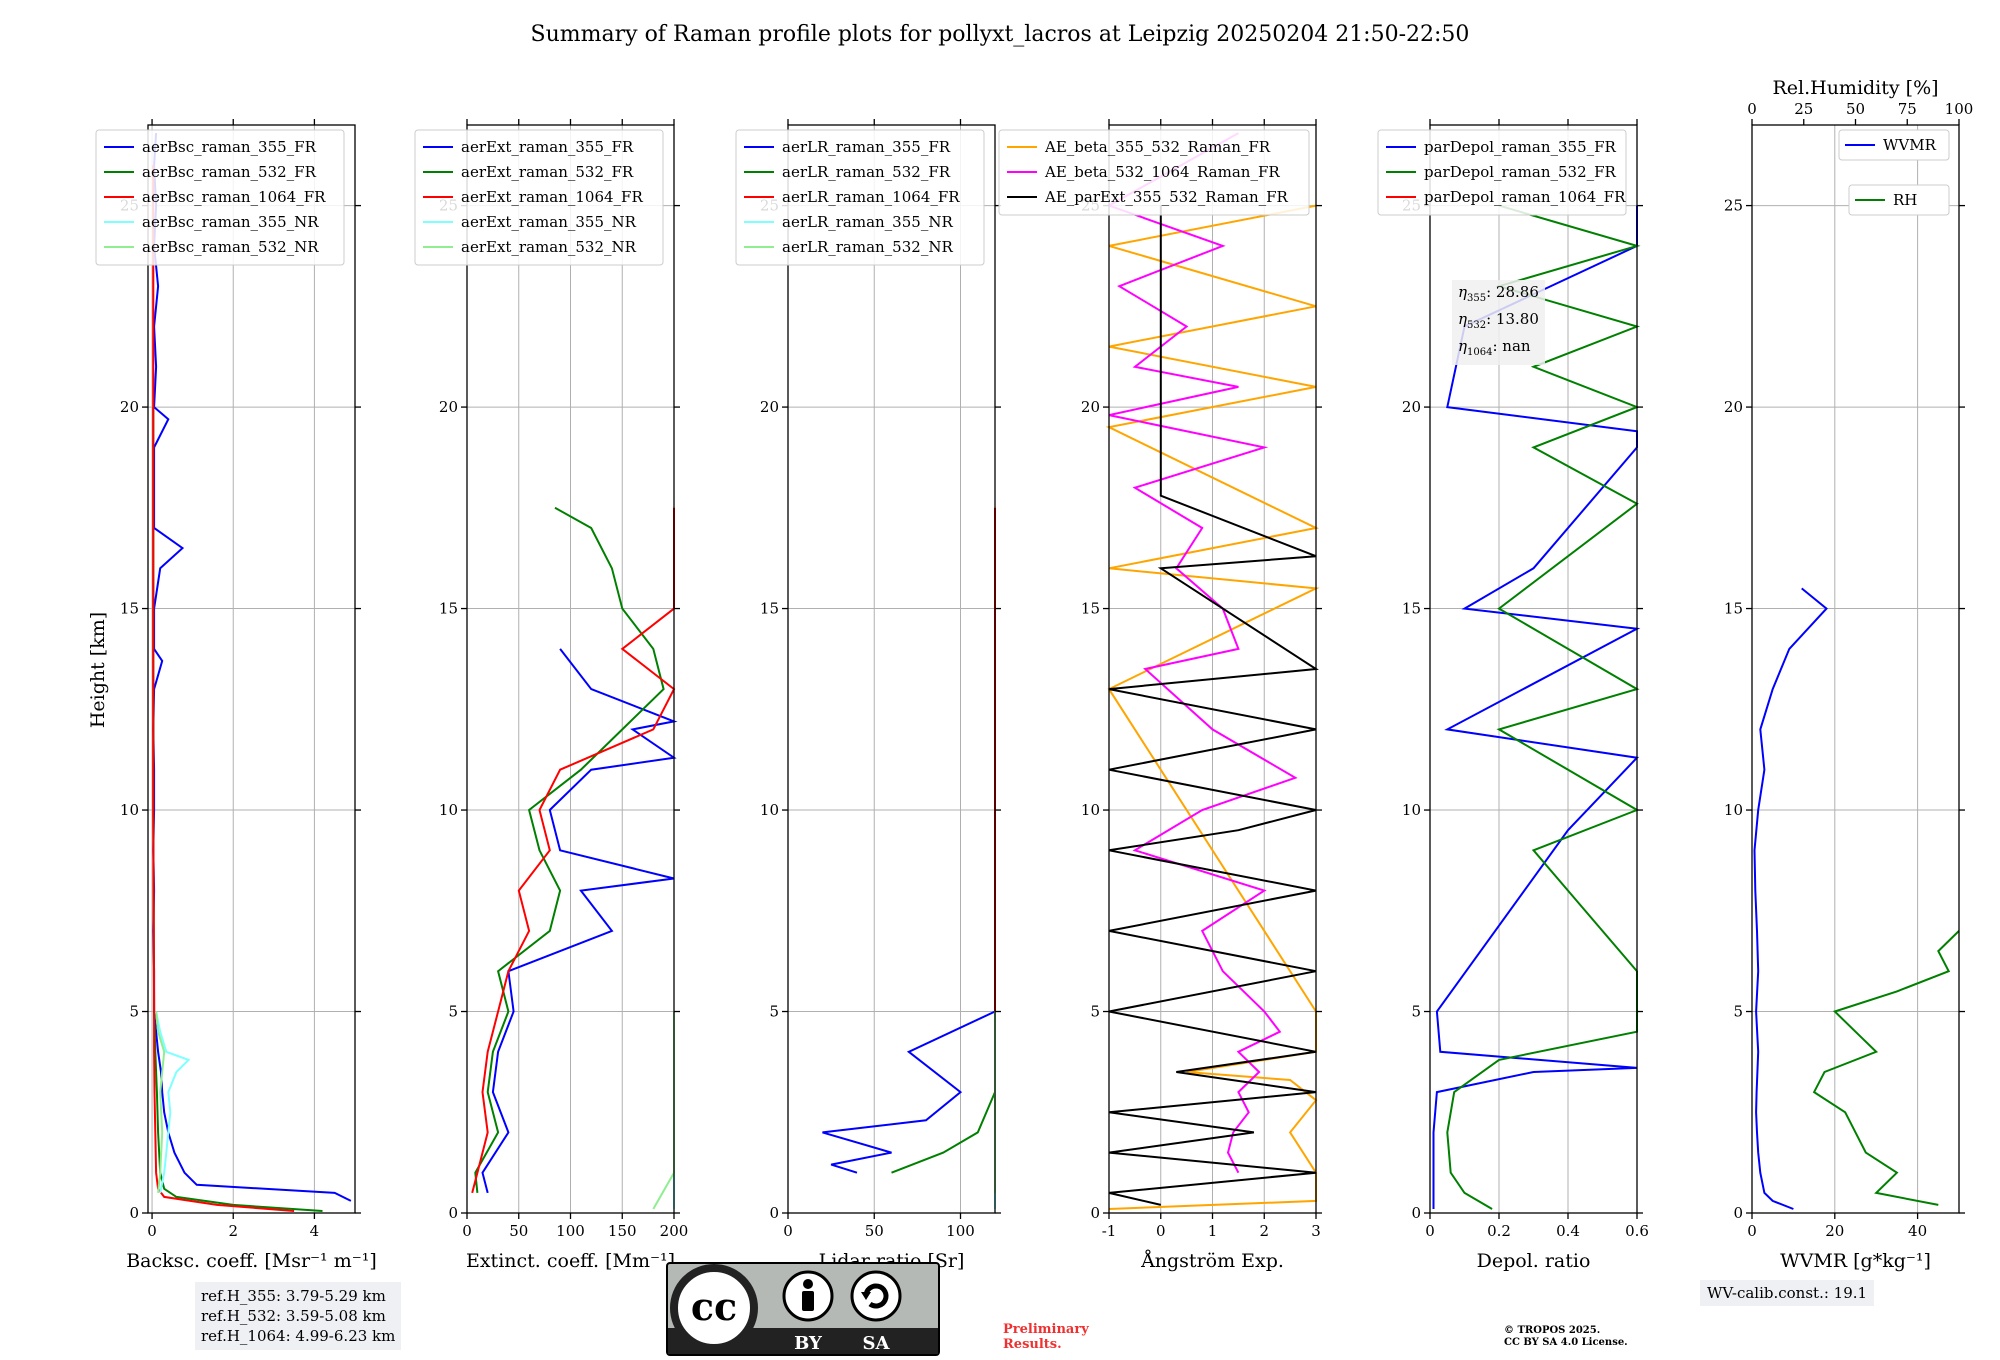 The width and height of the screenshot is (2000, 1360). Describe the element at coordinates (1202, 653) in the screenshot. I see `series-line-AE_beta_532_1064_Raman_FR` at that location.